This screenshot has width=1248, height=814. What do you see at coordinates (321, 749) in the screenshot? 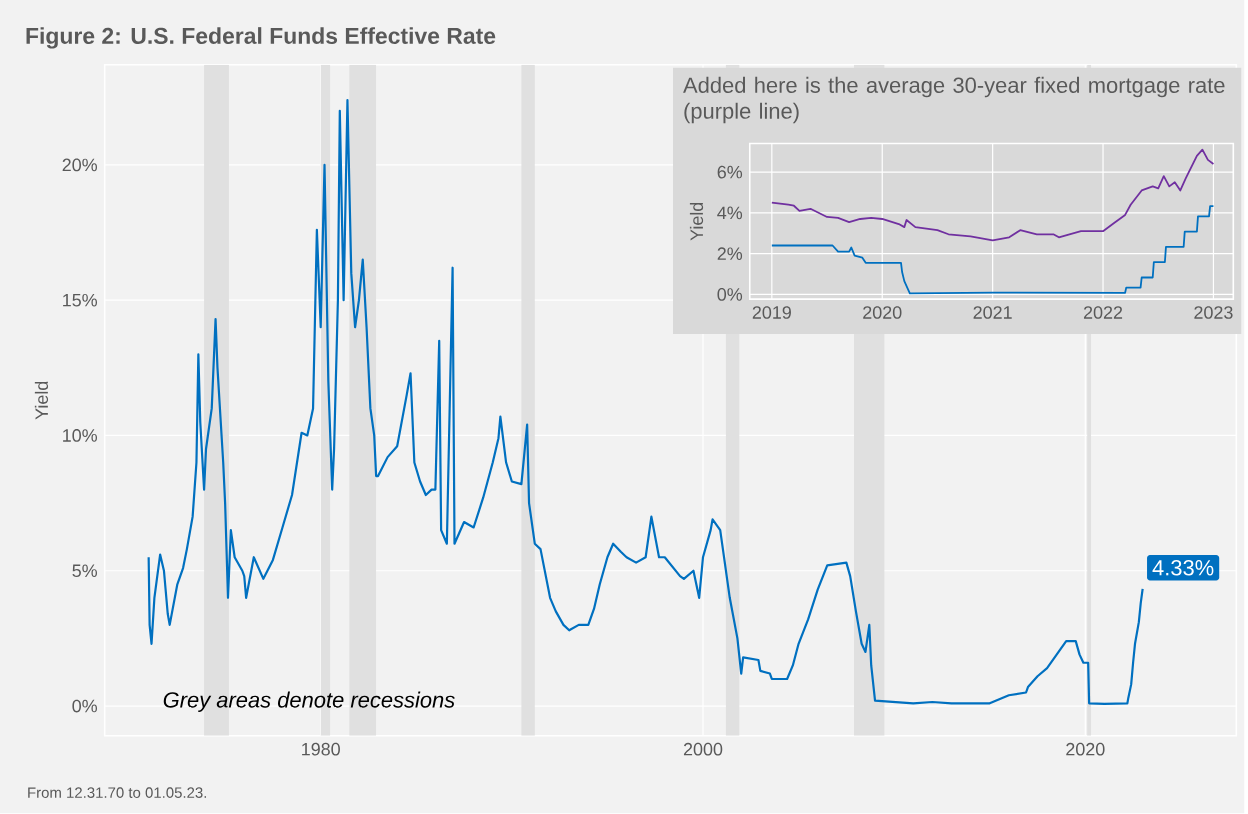
I see `x-tick-label: 1980` at bounding box center [321, 749].